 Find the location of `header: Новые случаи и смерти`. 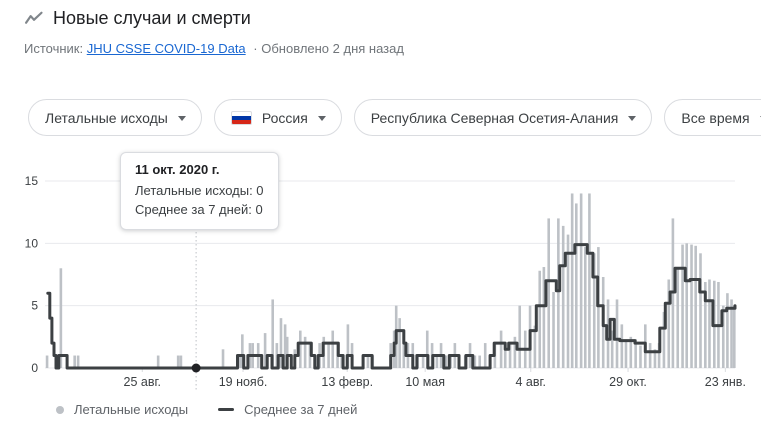

header: Новые случаи и смерти is located at coordinates (137, 18).